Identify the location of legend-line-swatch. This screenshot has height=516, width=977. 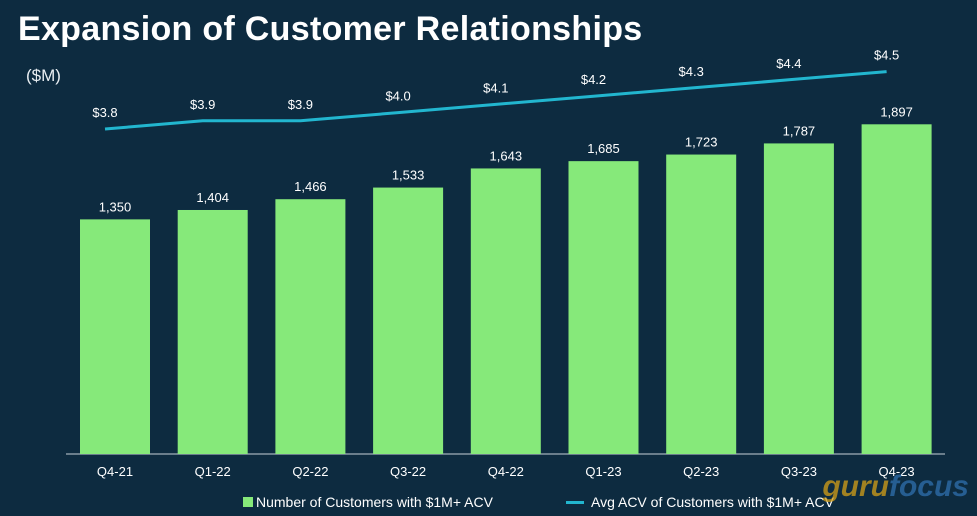
(575, 502).